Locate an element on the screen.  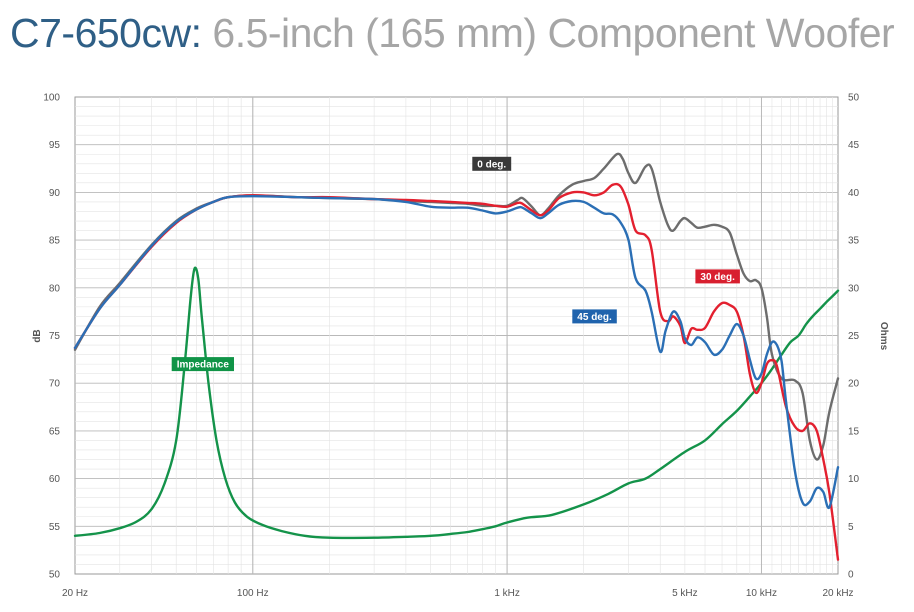
y2-tick-label: 5 is located at coordinates (851, 527).